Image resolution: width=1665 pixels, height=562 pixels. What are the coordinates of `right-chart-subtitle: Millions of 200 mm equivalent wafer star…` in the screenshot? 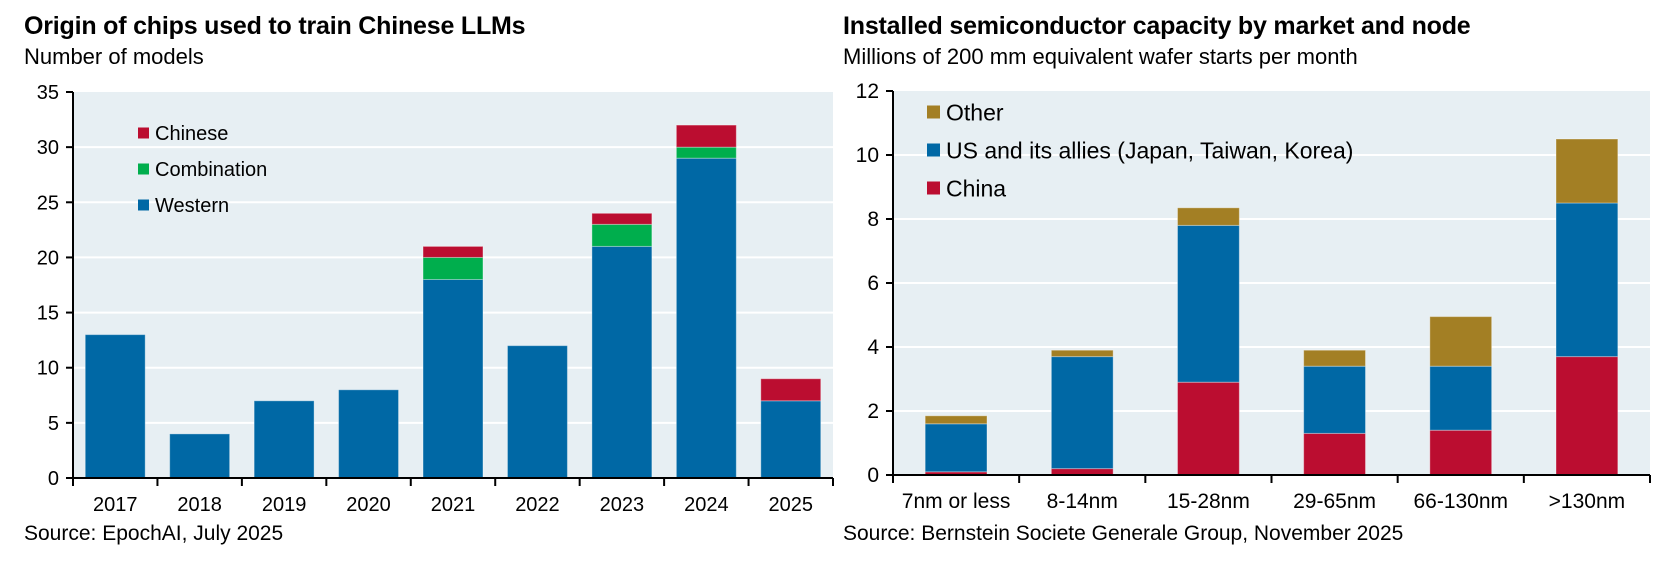 It's located at (1100, 56).